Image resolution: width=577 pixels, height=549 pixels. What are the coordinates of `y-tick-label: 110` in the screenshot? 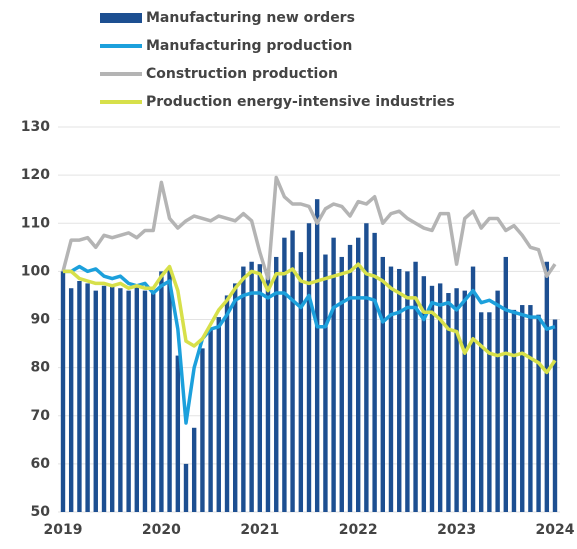 It's located at (35, 223).